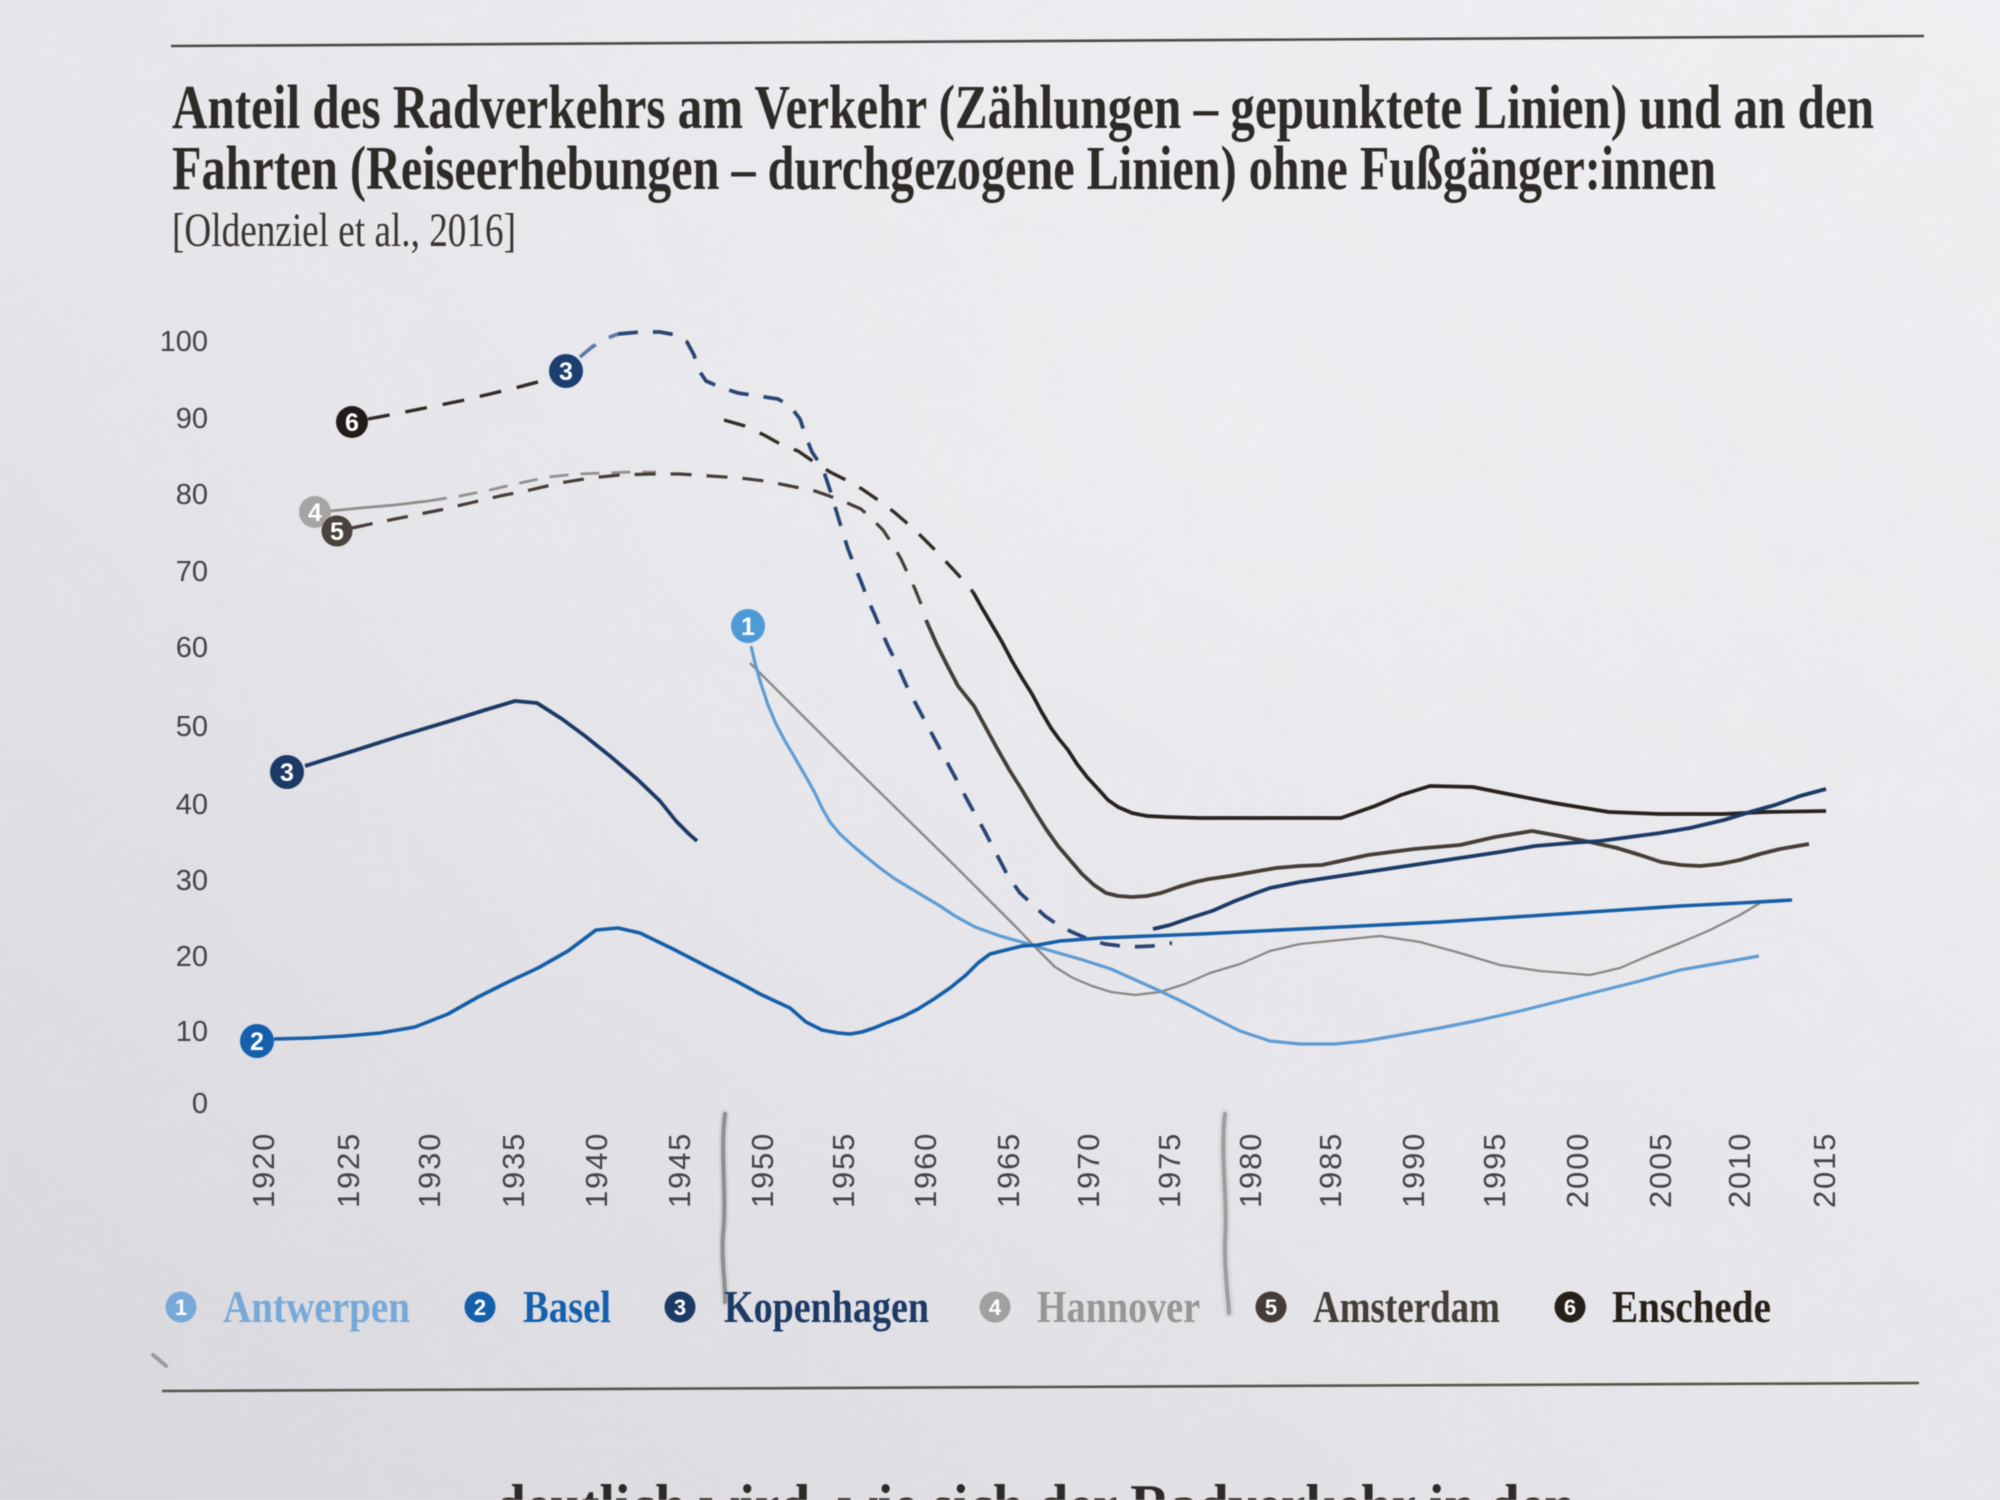 This screenshot has width=2000, height=1500. Describe the element at coordinates (192, 419) in the screenshot. I see `svg-text: 90` at that location.